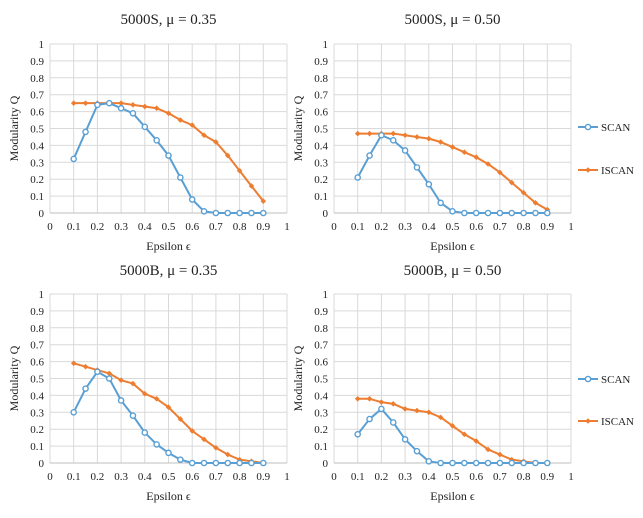 The height and width of the screenshot is (518, 643). What do you see at coordinates (606, 422) in the screenshot?
I see `legend-item-iscan: ISCAN` at bounding box center [606, 422].